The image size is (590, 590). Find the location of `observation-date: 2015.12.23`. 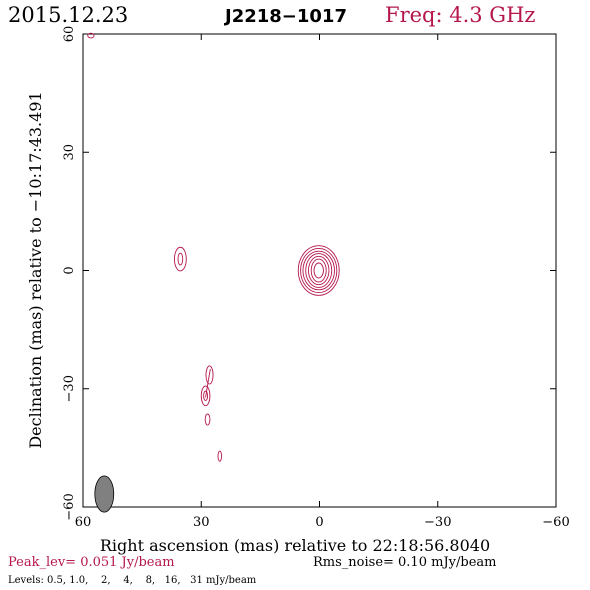

observation-date: 2015.12.23 is located at coordinates (68, 15).